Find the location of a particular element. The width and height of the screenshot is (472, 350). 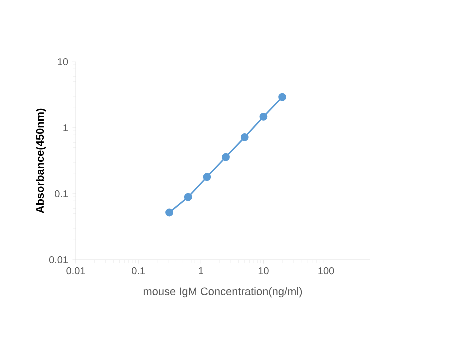

x-tick-label: 0.01 is located at coordinates (76, 271).